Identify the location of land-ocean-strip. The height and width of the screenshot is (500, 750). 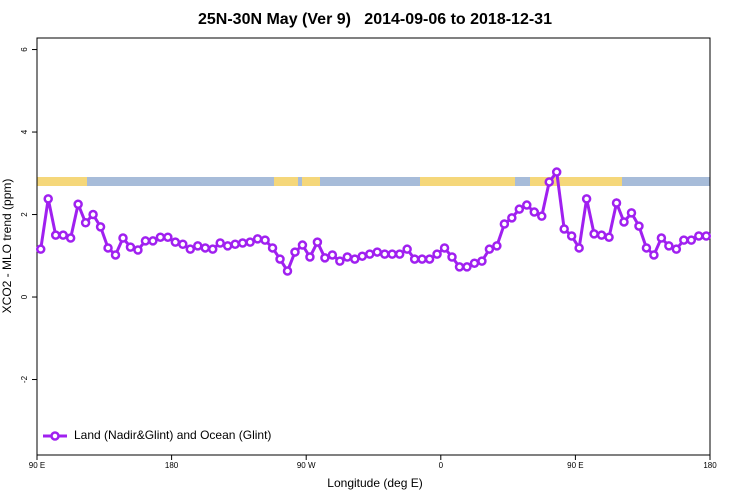
(373, 181).